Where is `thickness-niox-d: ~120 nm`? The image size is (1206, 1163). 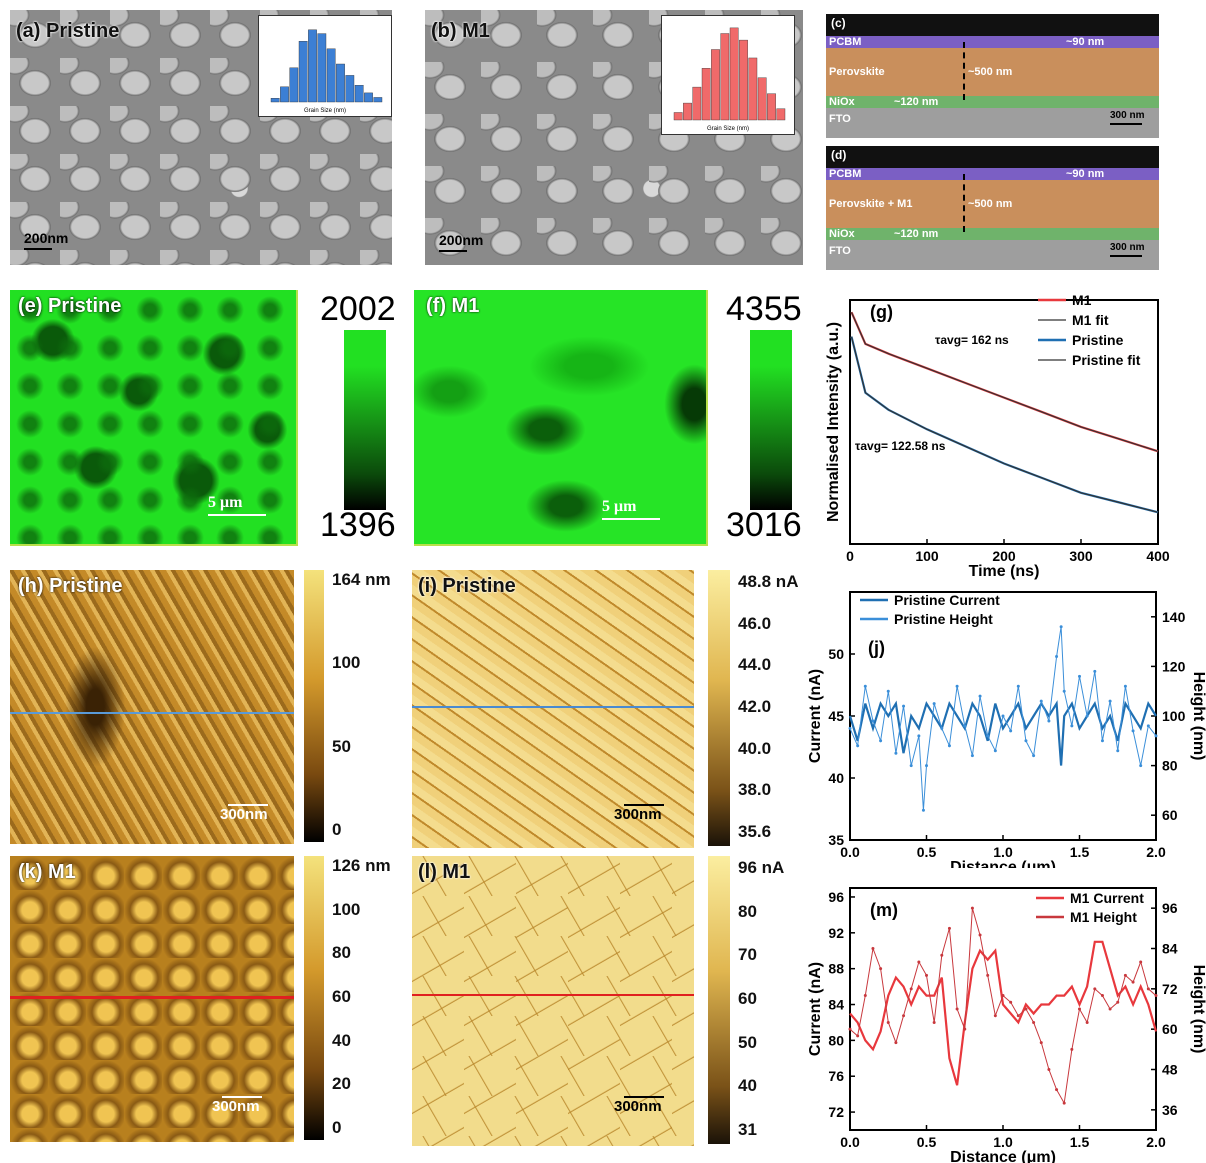
thickness-niox-d: ~120 nm is located at coordinates (916, 234).